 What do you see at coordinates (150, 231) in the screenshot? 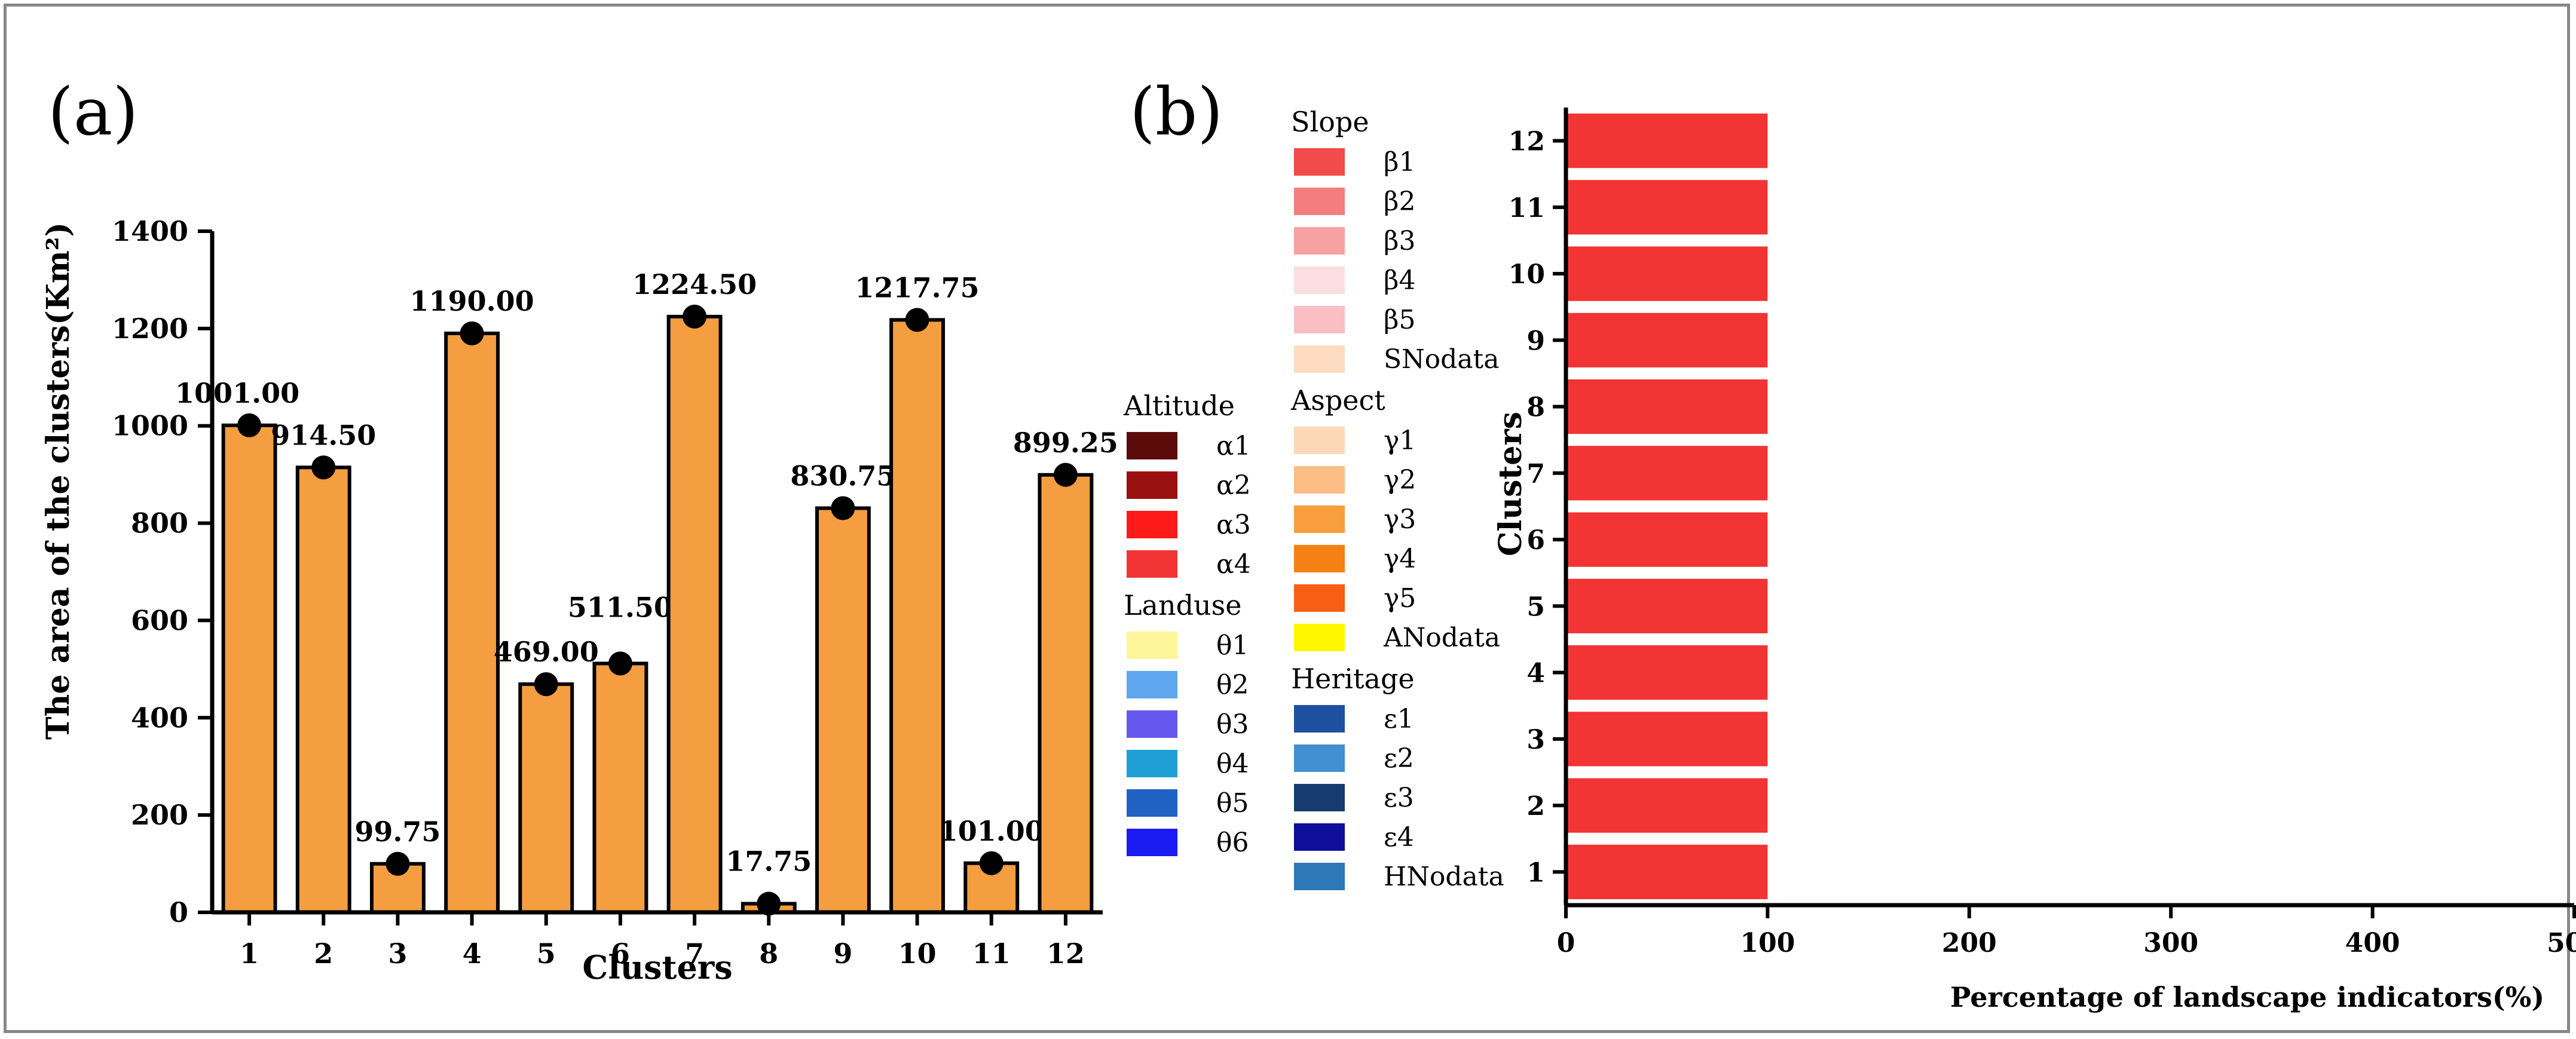
I see `y-tick-label-1400: 1400` at bounding box center [150, 231].